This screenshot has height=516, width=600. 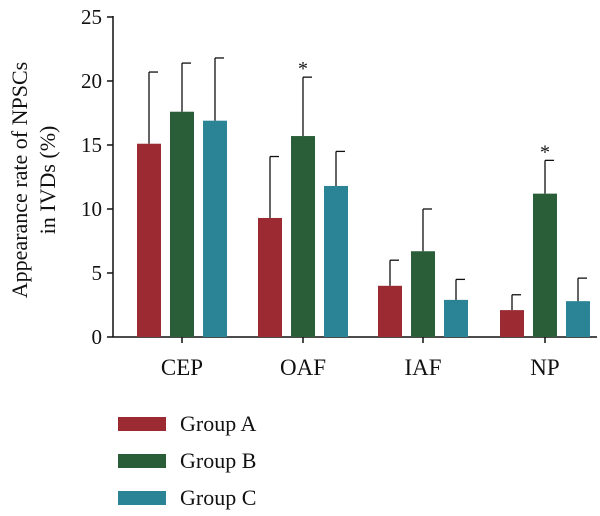 I want to click on legend-label-group-b: Group B, so click(x=218, y=460).